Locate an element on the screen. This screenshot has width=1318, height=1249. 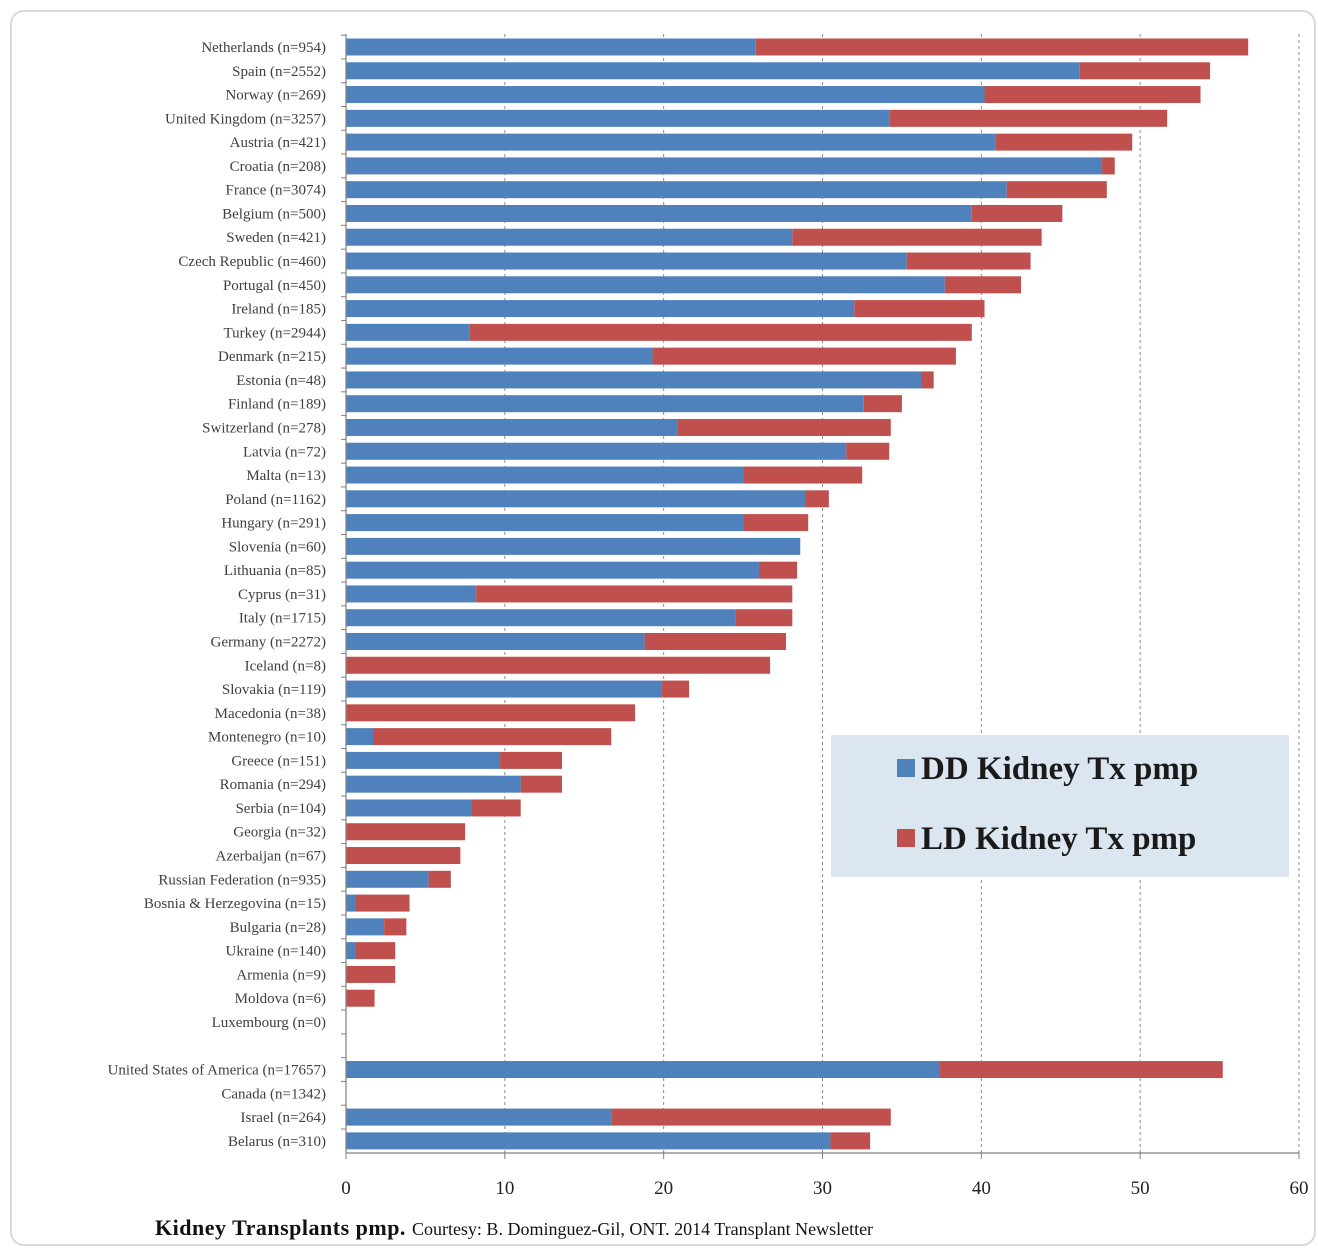
category-label: Finland (n=189) is located at coordinates (277, 405).